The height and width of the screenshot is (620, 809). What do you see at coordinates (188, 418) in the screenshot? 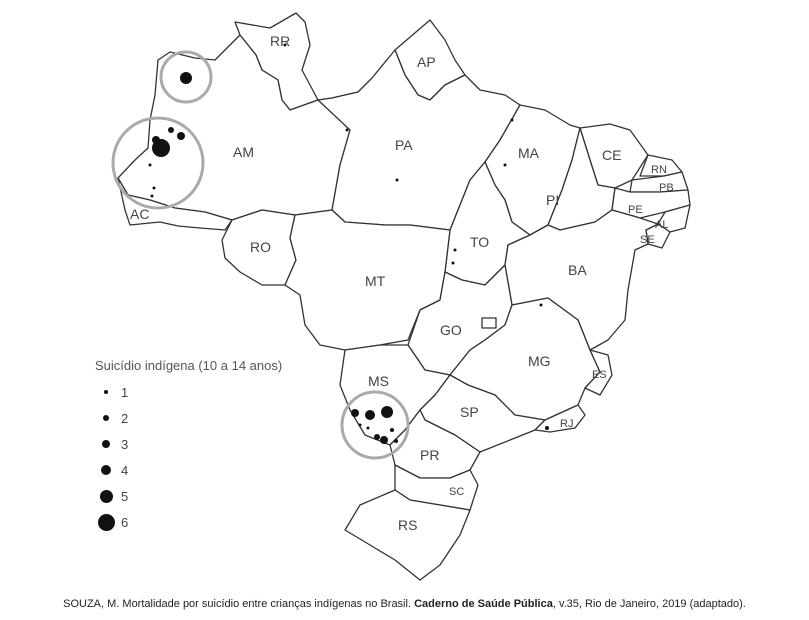
I see `legend-item: 2` at bounding box center [188, 418].